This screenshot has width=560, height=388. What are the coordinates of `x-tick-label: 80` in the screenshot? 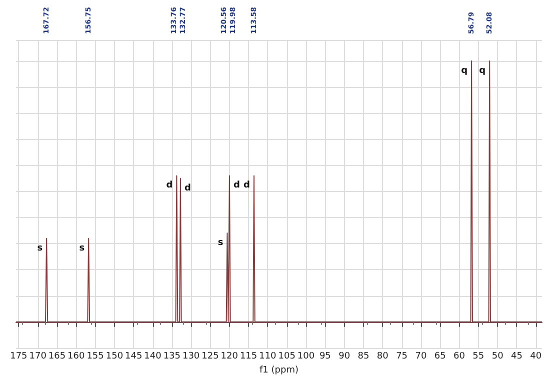 It's located at (382, 357).